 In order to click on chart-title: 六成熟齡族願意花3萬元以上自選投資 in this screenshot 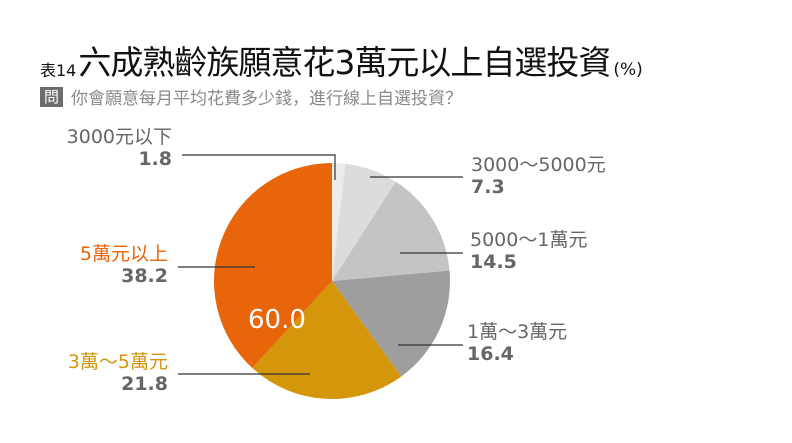, I will do `click(344, 62)`.